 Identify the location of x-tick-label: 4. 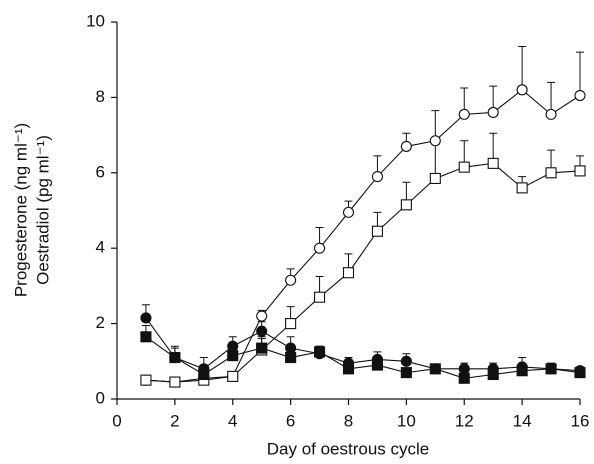
(232, 420).